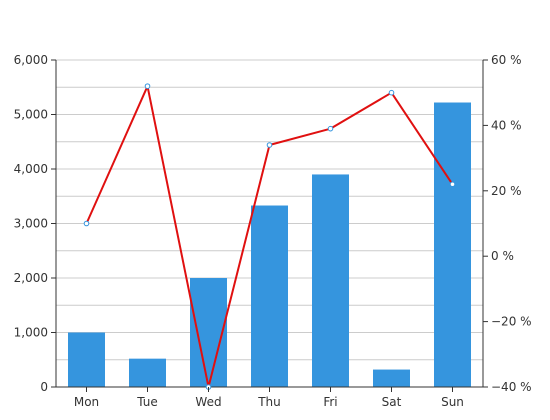 The height and width of the screenshot is (420, 550). What do you see at coordinates (31, 224) in the screenshot?
I see `left-tick-label: 3,000` at bounding box center [31, 224].